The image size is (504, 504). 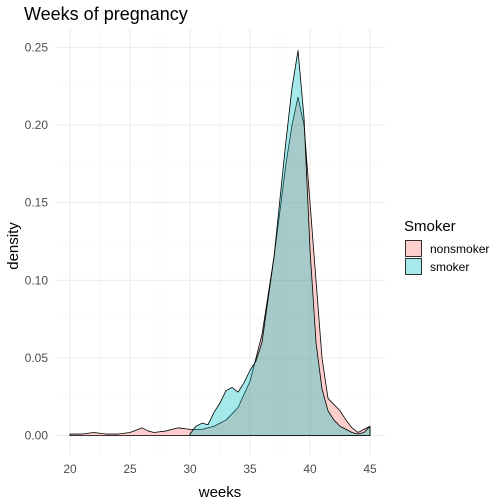 I want to click on x-axis-ticks: 20 25 30 35 40 45, so click(x=220, y=469).